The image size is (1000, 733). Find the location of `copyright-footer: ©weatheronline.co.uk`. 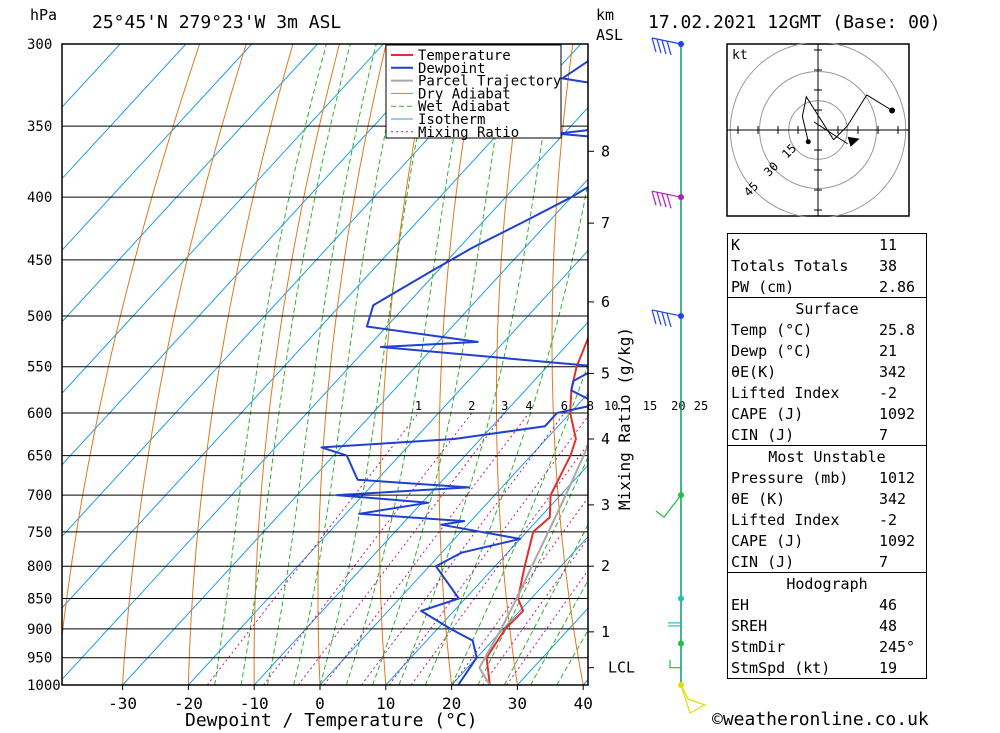

copyright-footer: ©weatheronline.co.uk is located at coordinates (820, 719).